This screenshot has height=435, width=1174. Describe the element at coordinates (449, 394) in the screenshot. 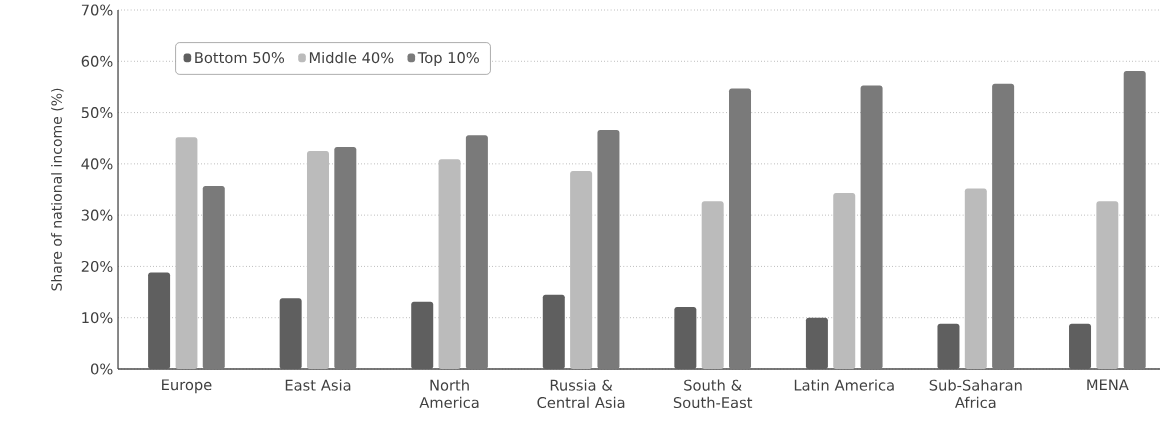

I see `x-tick-label: North America` at that location.